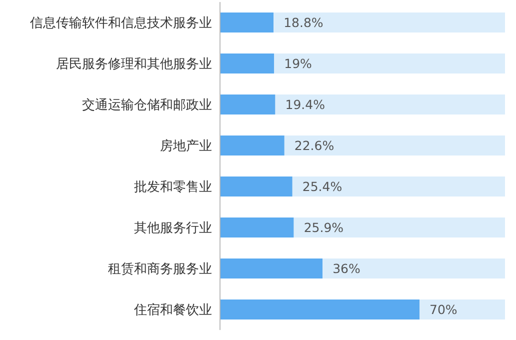  Describe the element at coordinates (322, 186) in the screenshot. I see `data-label: 25.4%` at that location.